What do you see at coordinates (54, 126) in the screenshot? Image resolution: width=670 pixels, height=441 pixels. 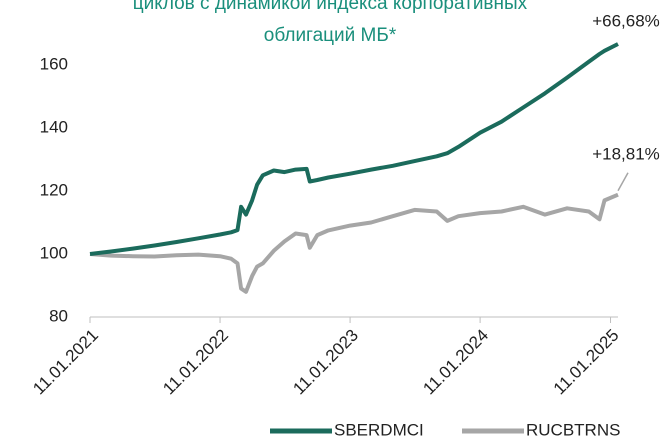 I see `y-tick-label: 140` at bounding box center [54, 126].